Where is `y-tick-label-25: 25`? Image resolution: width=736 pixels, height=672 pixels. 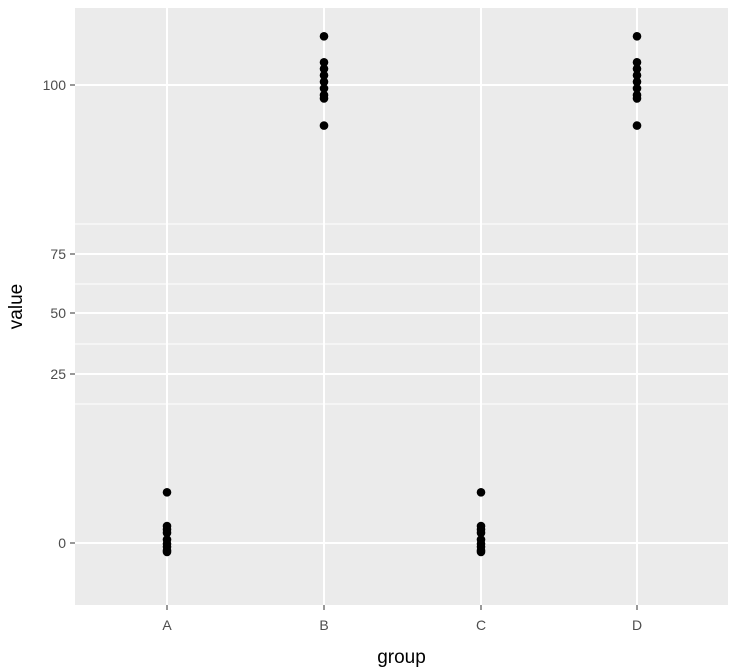 y-tick-label-25: 25 is located at coordinates (58, 374).